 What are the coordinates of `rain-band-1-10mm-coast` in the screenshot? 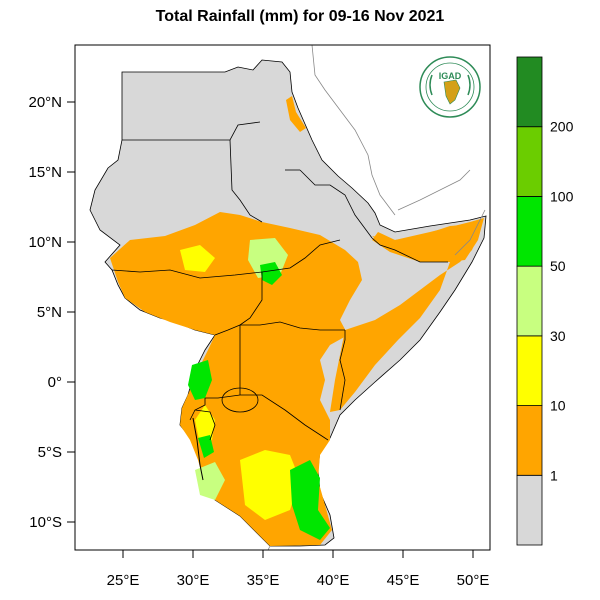 It's located at (404, 318).